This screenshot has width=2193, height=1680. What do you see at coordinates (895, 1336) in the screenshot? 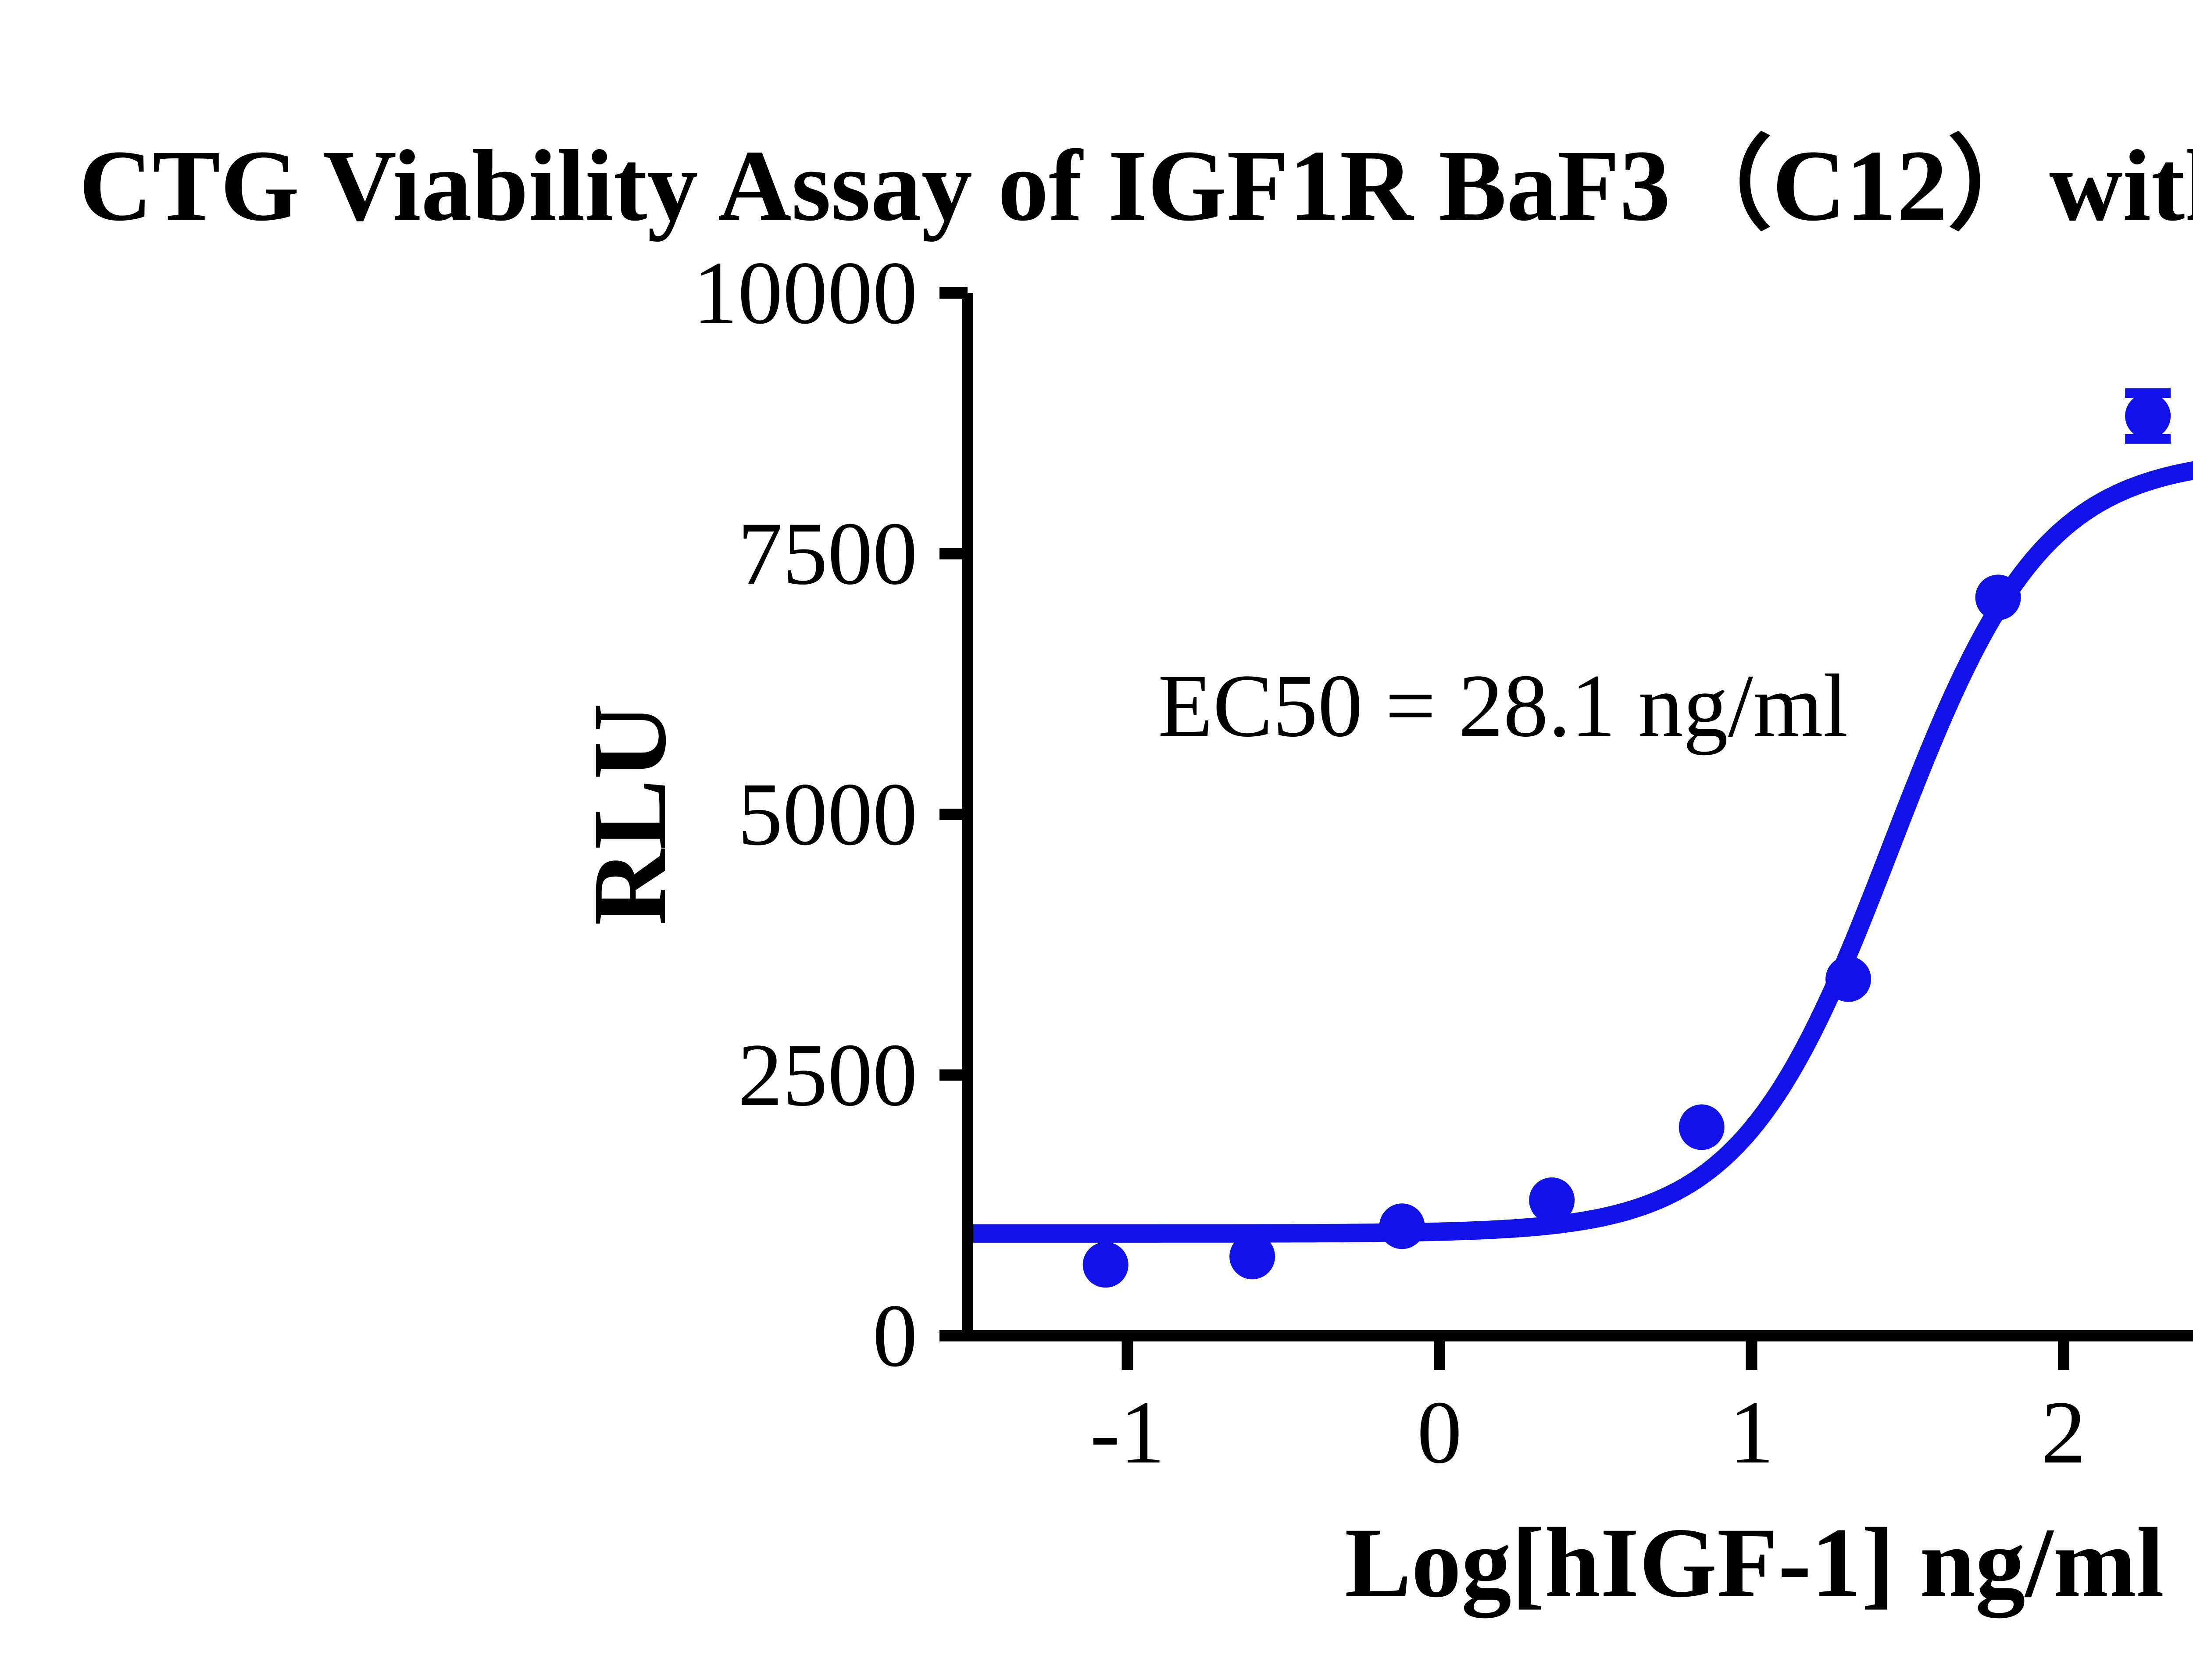
I see `y-tick-label: 0` at bounding box center [895, 1336].